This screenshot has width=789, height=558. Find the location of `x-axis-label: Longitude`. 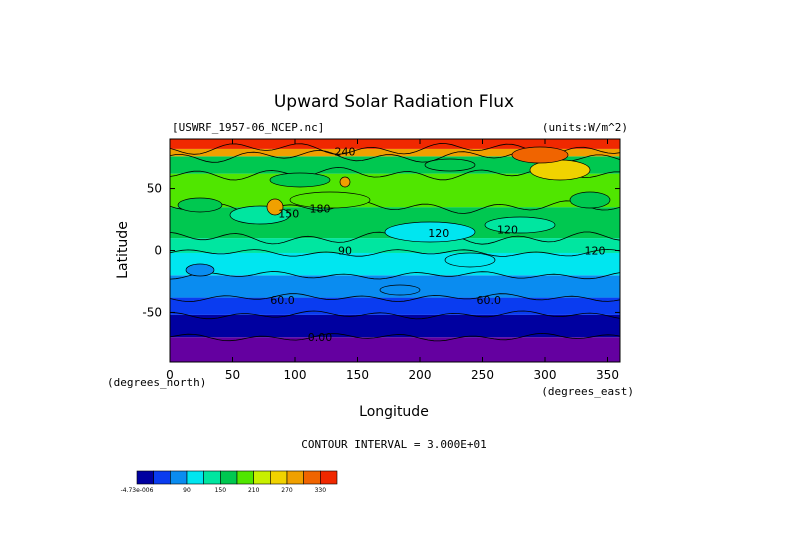

x-axis-label: Longitude is located at coordinates (394, 412).